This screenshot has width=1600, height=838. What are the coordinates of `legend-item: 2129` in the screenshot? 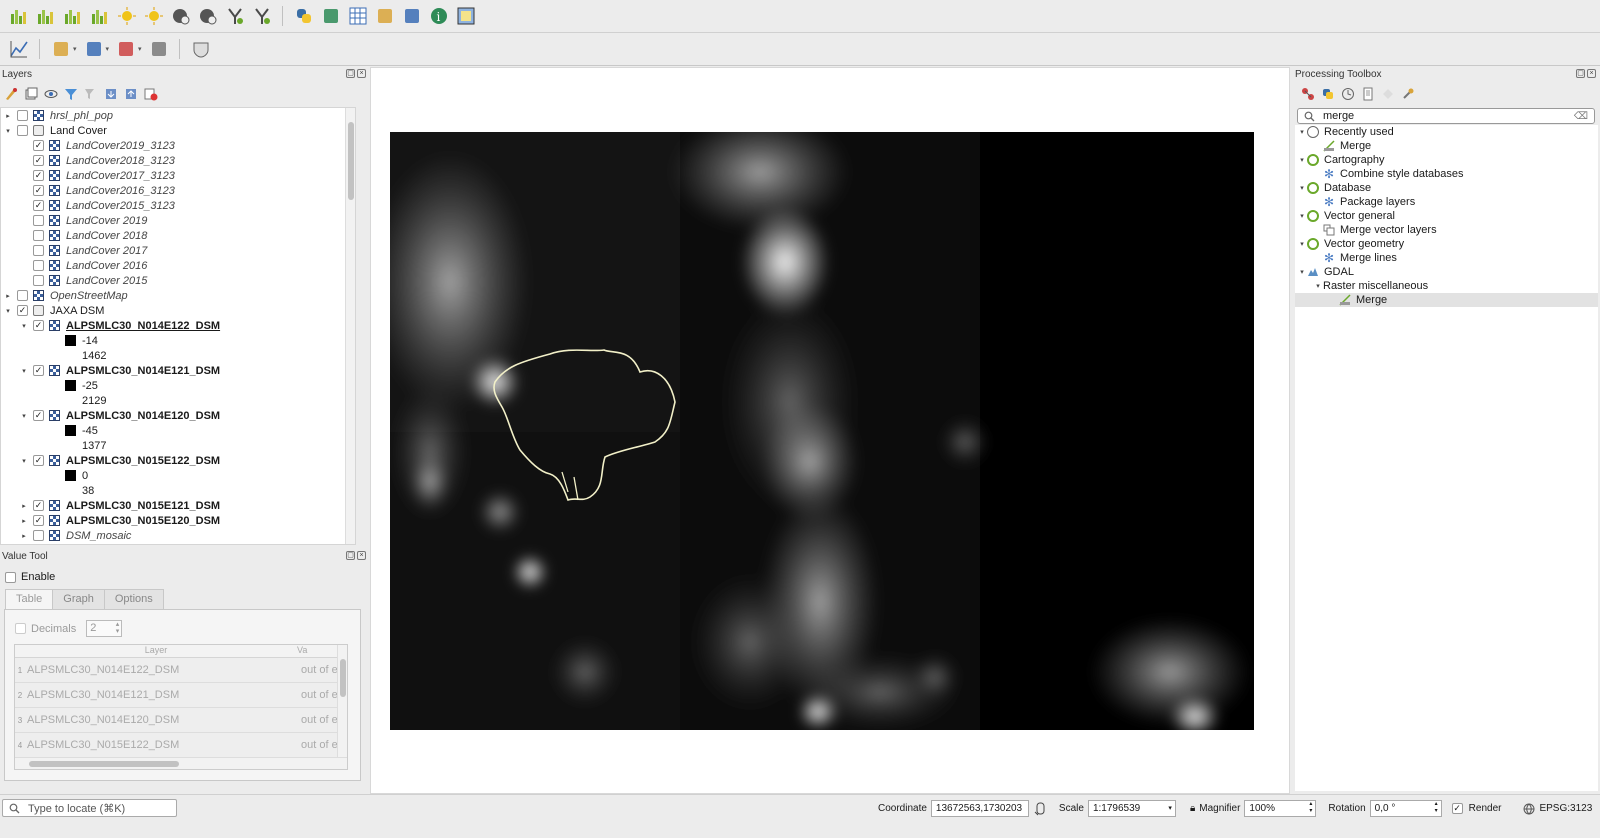 It's located at (178, 400).